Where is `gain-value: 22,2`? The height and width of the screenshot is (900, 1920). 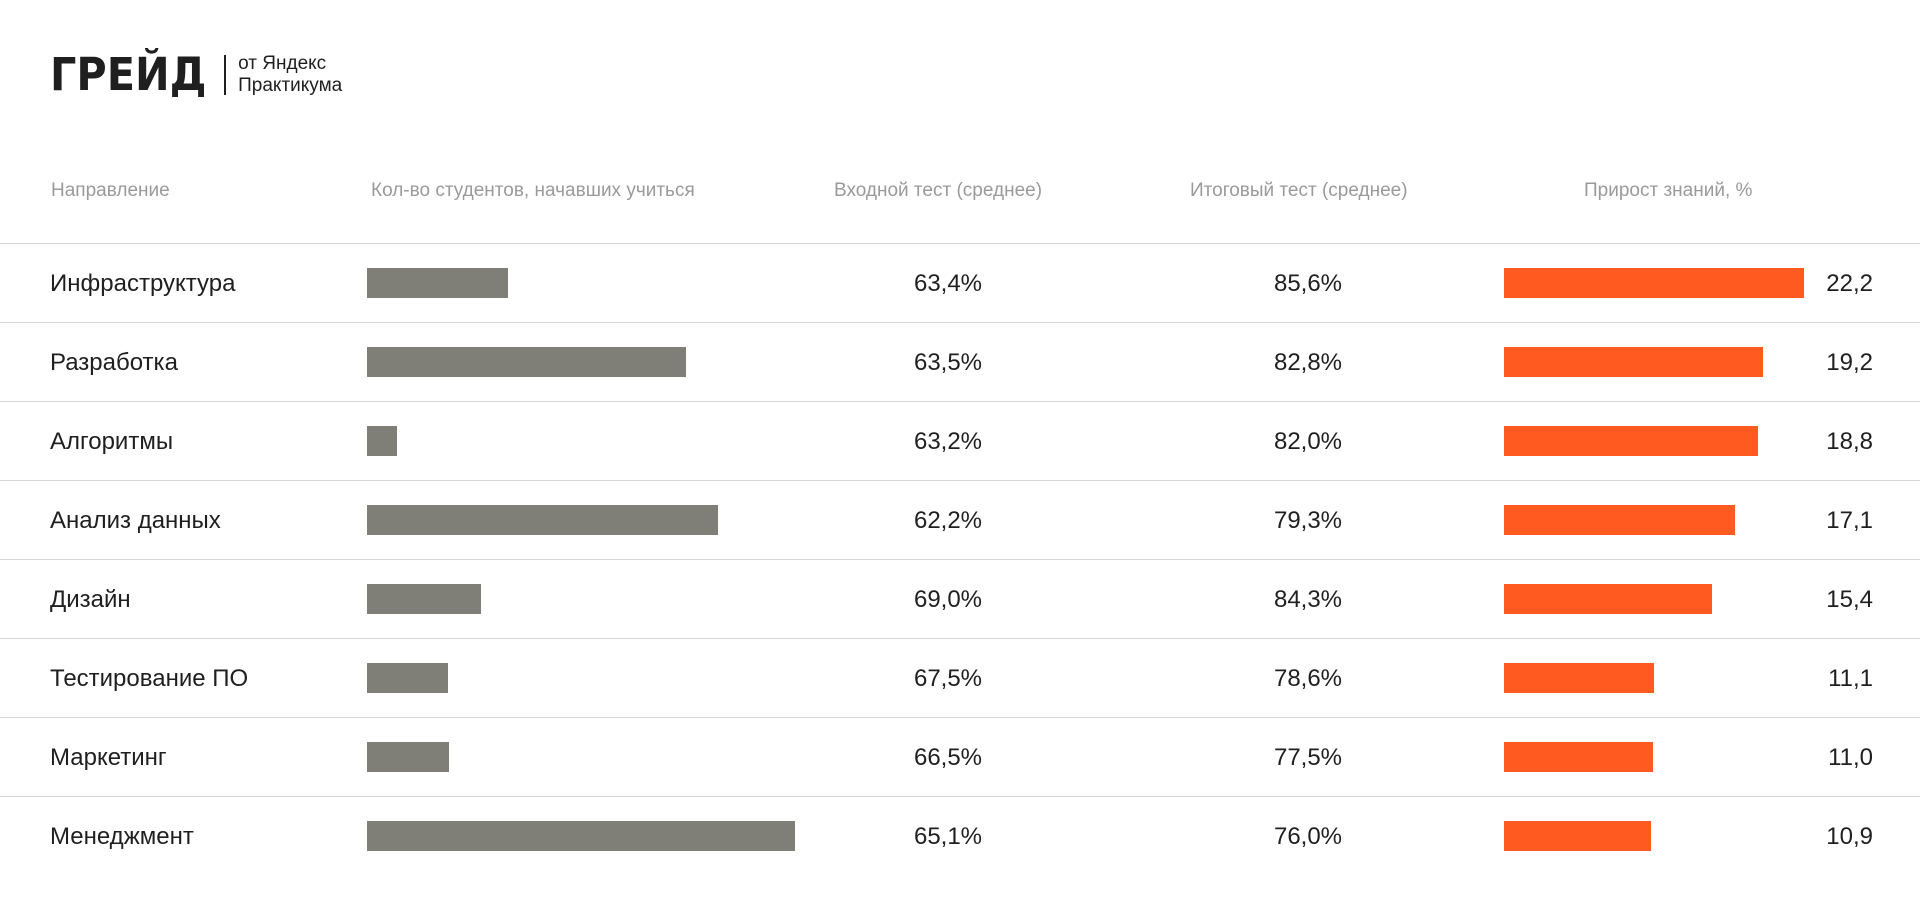 gain-value: 22,2 is located at coordinates (1849, 283).